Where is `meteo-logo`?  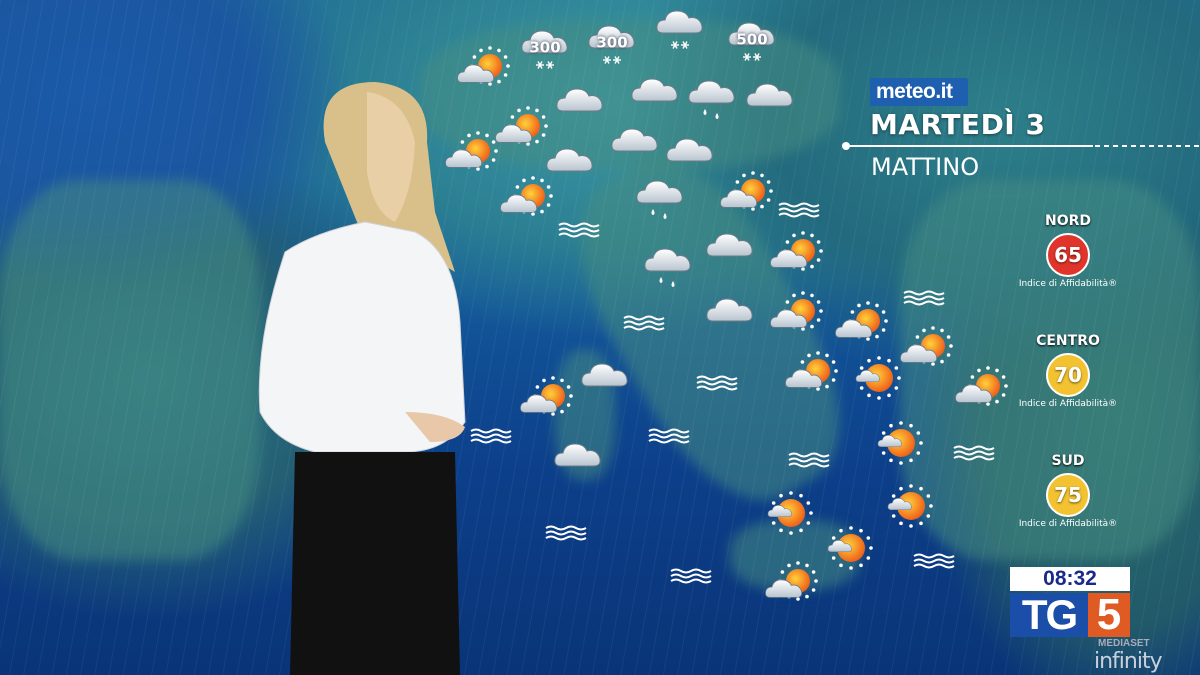
meteo-logo is located at coordinates (919, 92).